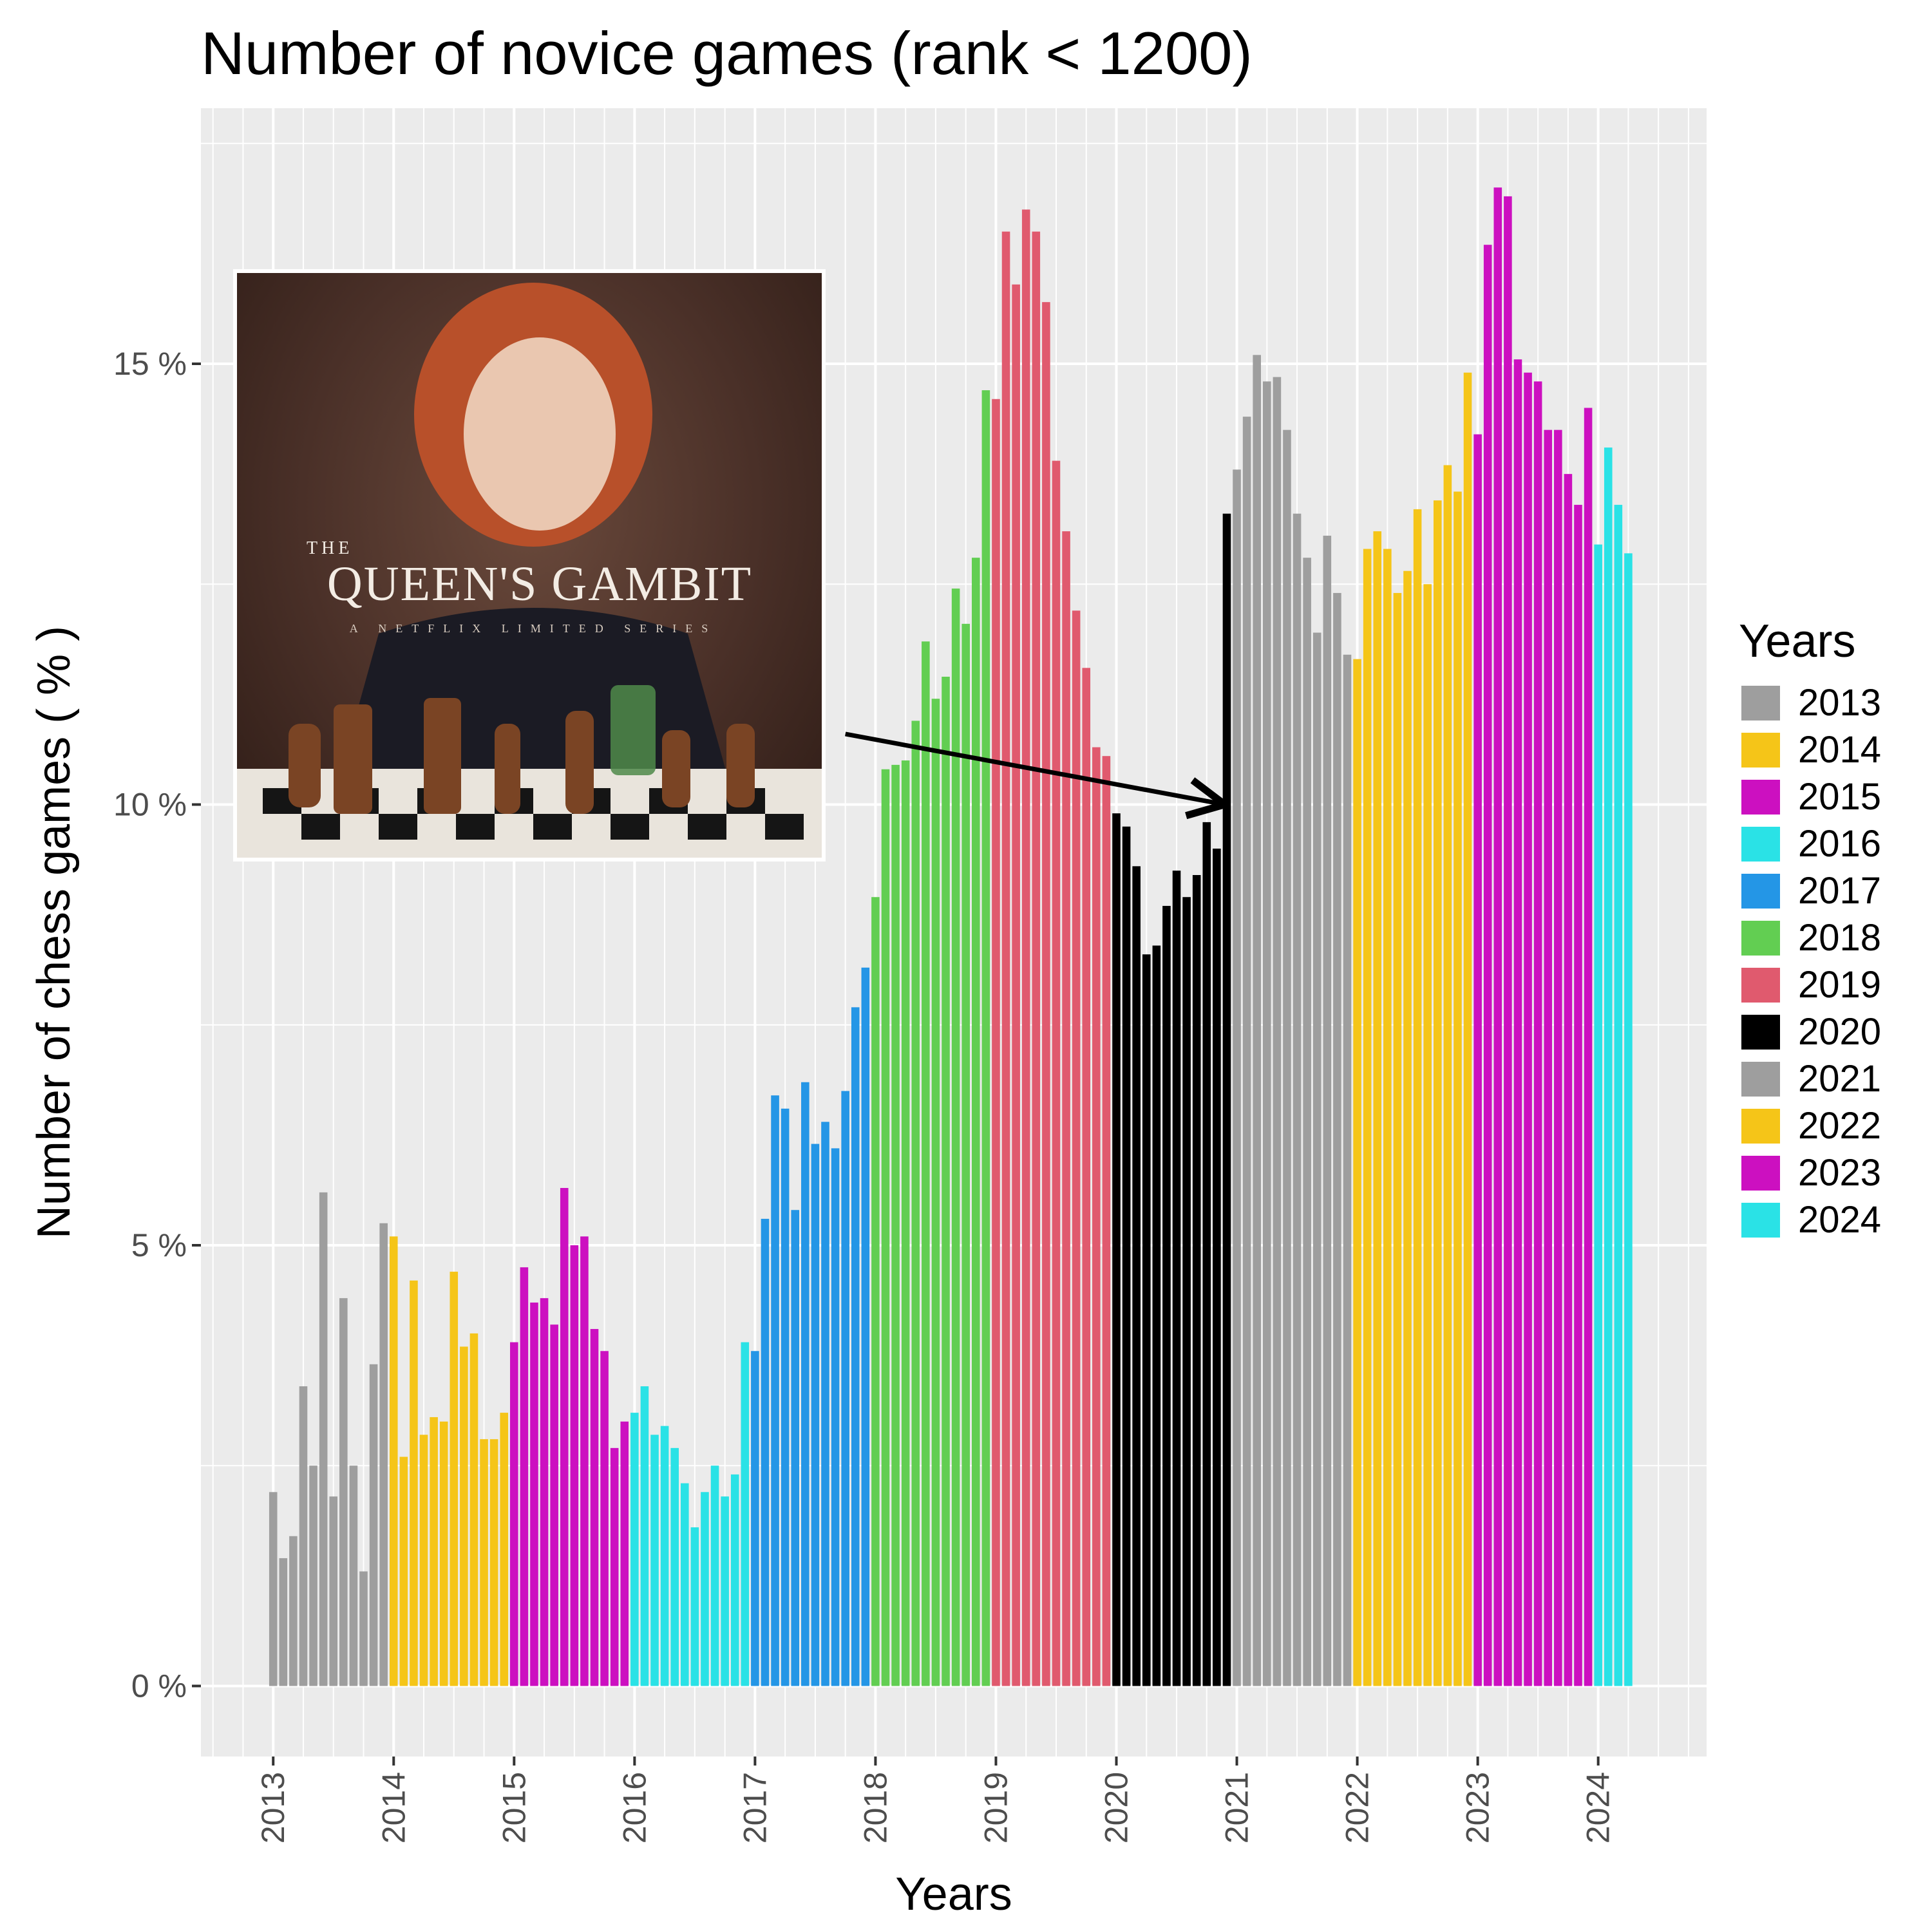  Describe the element at coordinates (1840, 1032) in the screenshot. I see `legend-label: 2020` at that location.